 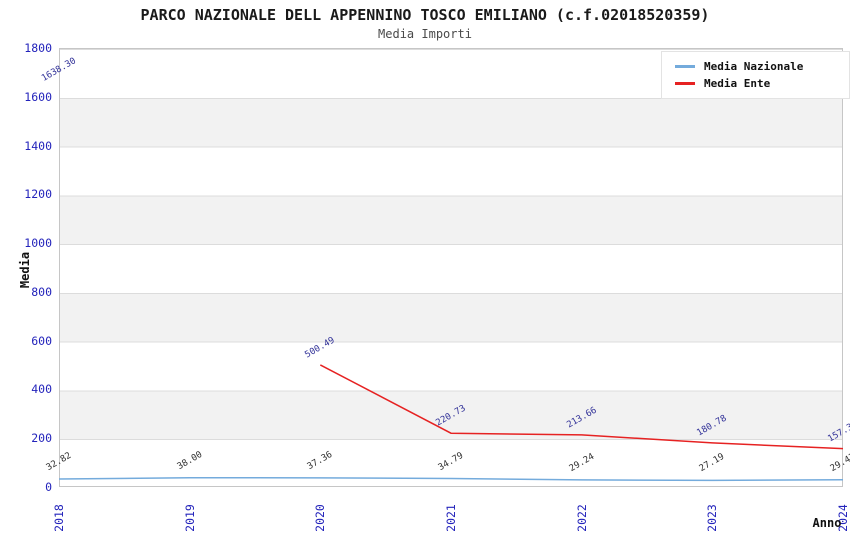 What do you see at coordinates (712, 518) in the screenshot?
I see `x-tick-label: 2023` at bounding box center [712, 518].